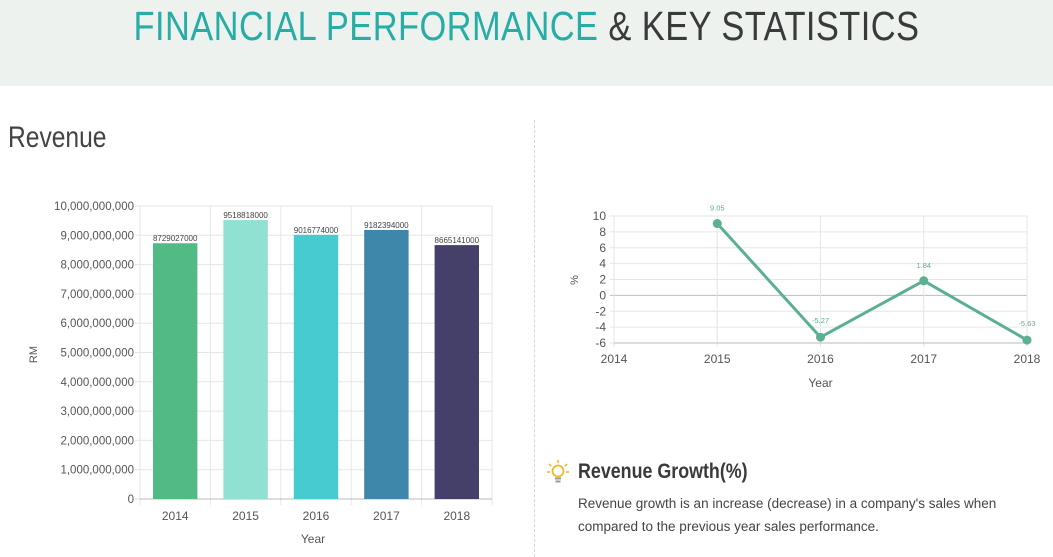 This screenshot has height=557, width=1053. What do you see at coordinates (558, 471) in the screenshot?
I see `lightbulb-icon` at bounding box center [558, 471].